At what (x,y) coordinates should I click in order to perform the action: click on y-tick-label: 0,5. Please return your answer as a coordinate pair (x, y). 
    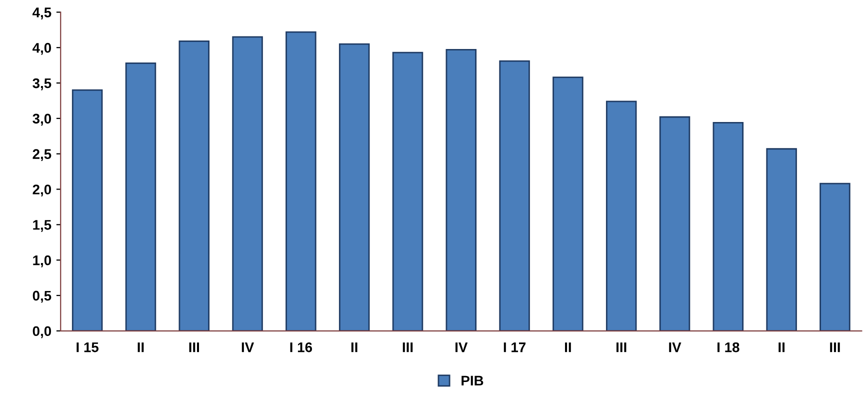
    Looking at the image, I should click on (42, 296).